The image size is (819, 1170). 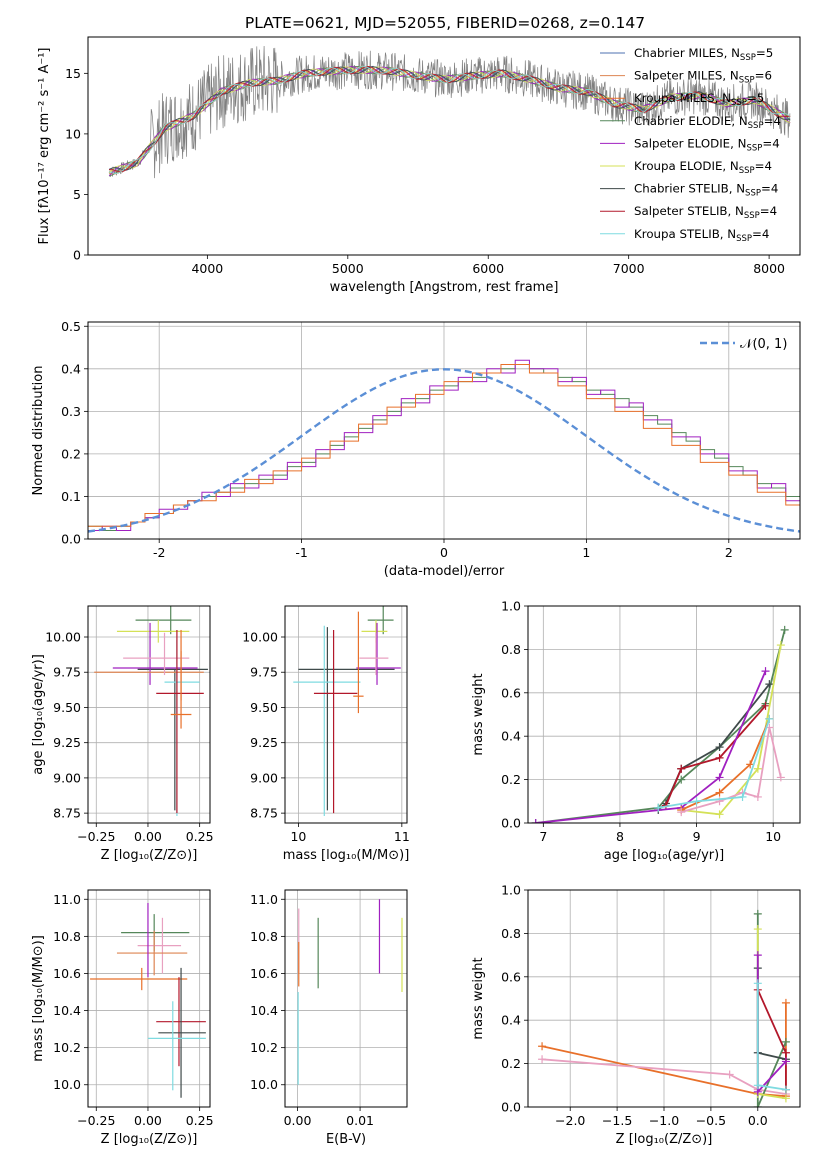 What do you see at coordinates (264, 973) in the screenshot?
I see `y-tick-label: 10.6` at bounding box center [264, 973].